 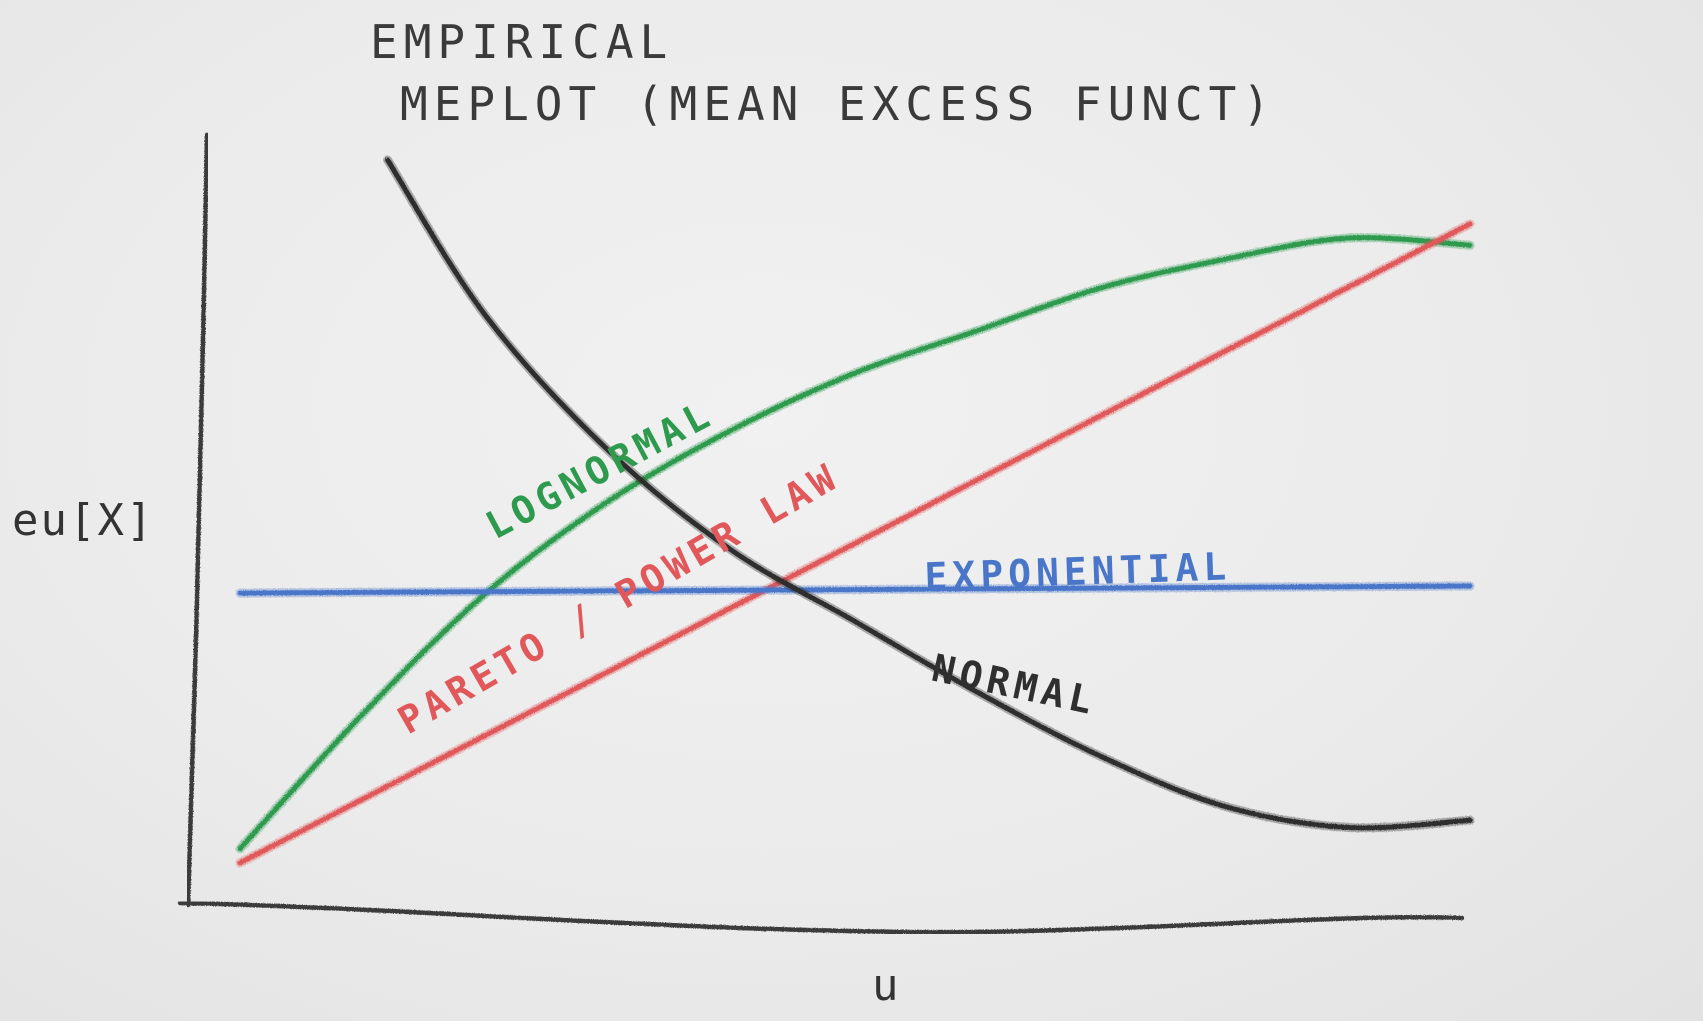 I want to click on x-axis-label: u, so click(x=886, y=985).